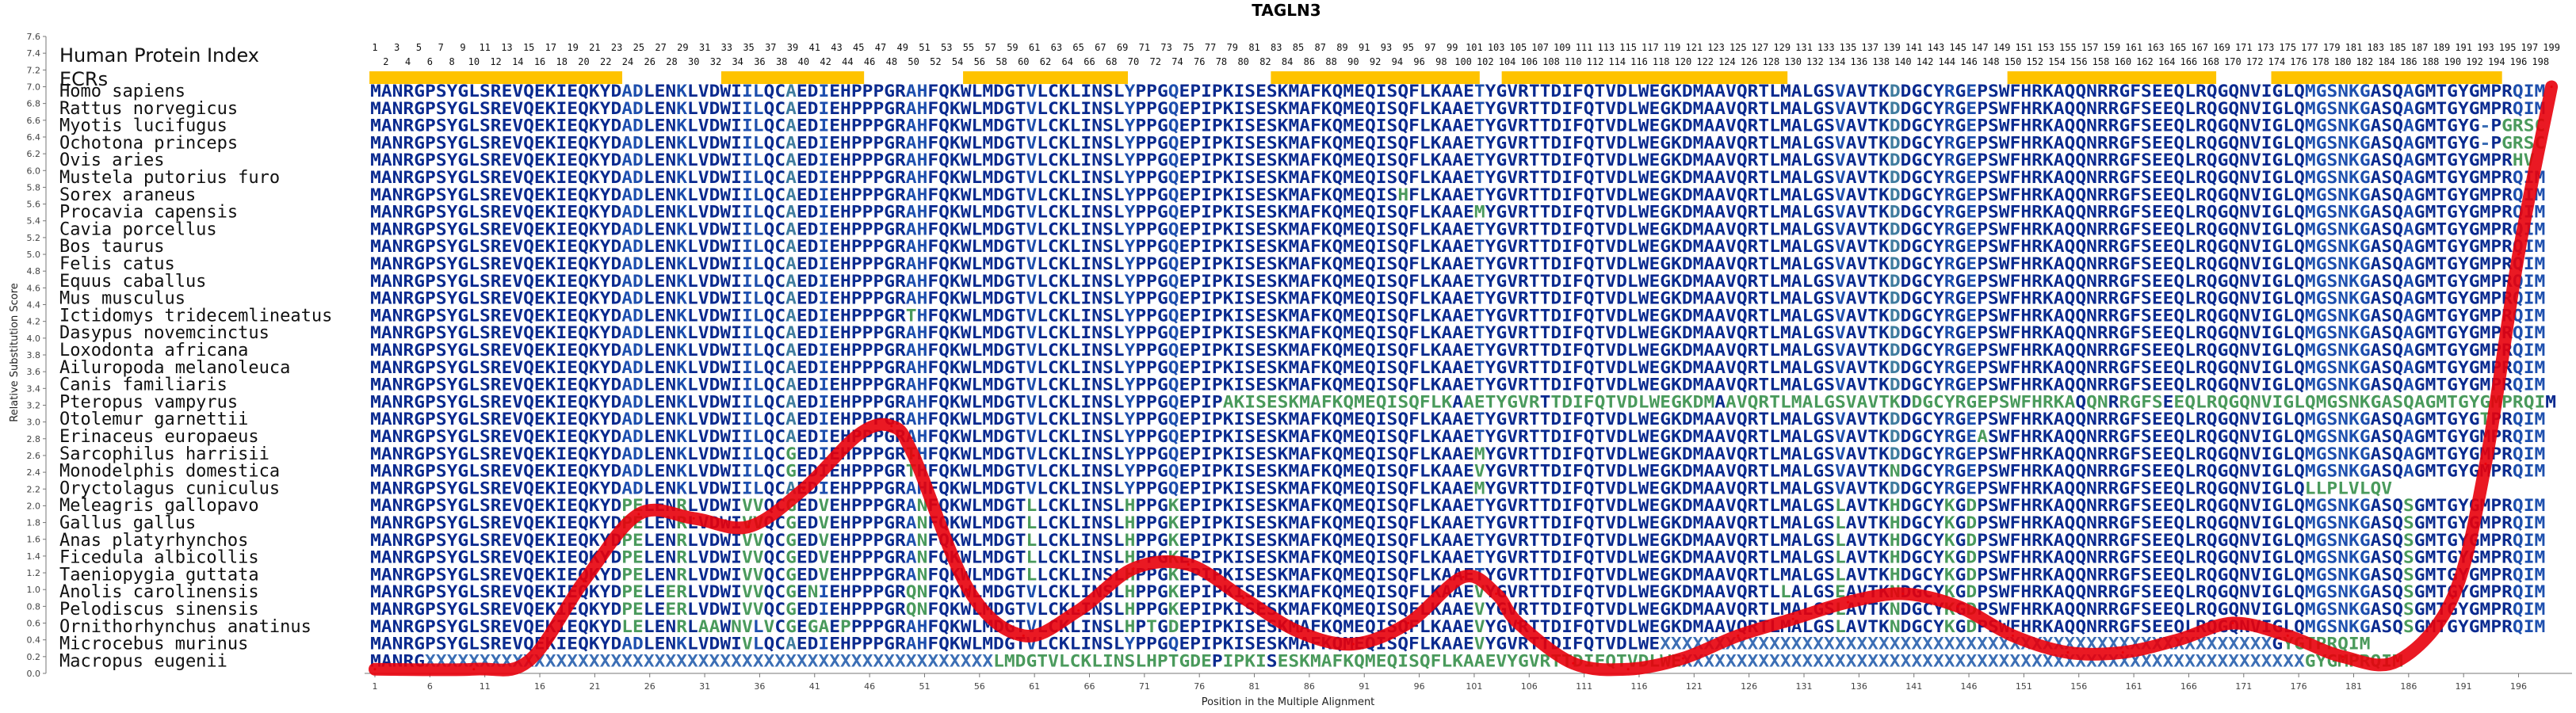 The width and height of the screenshot is (2576, 713). Describe the element at coordinates (441, 48) in the screenshot. I see `human-index-odd: 7` at that location.